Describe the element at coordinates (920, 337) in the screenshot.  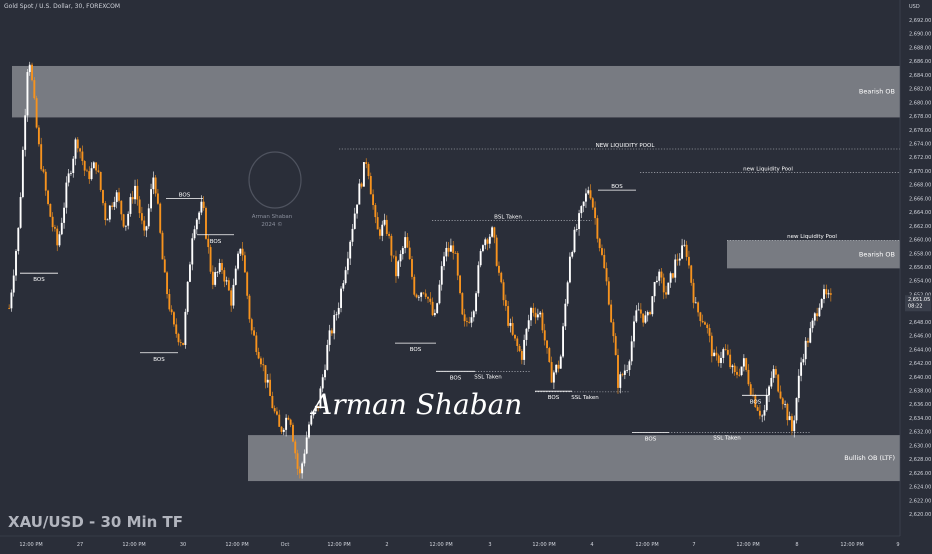
I see `y-tick-label: 2,646.00` at that location.